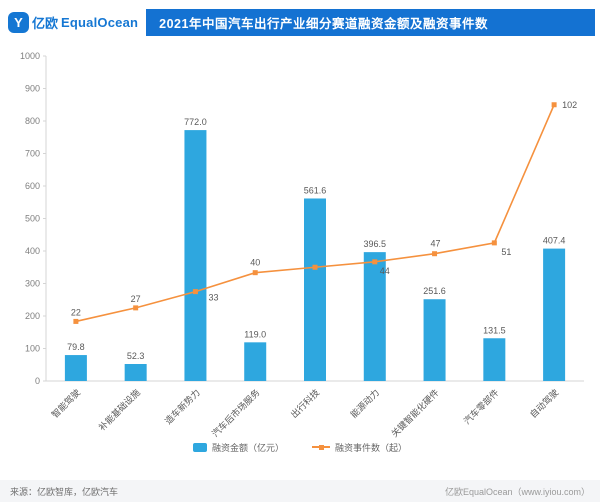  I want to click on line-value-label: 44, so click(385, 271).